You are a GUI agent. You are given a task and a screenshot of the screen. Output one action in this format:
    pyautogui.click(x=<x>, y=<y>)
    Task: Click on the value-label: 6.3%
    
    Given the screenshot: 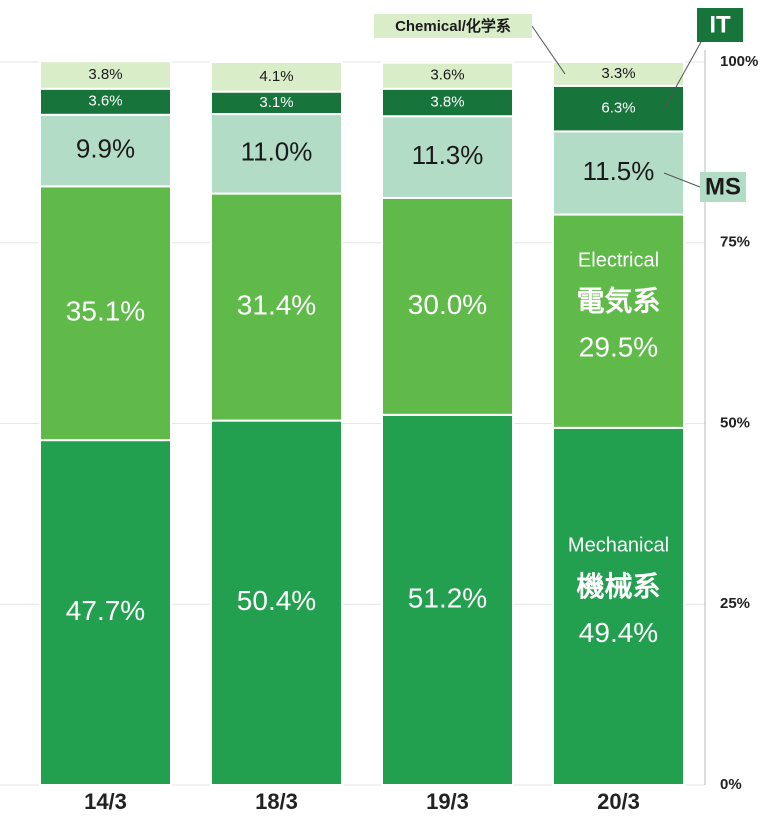 What is the action you would take?
    pyautogui.click(x=618, y=108)
    